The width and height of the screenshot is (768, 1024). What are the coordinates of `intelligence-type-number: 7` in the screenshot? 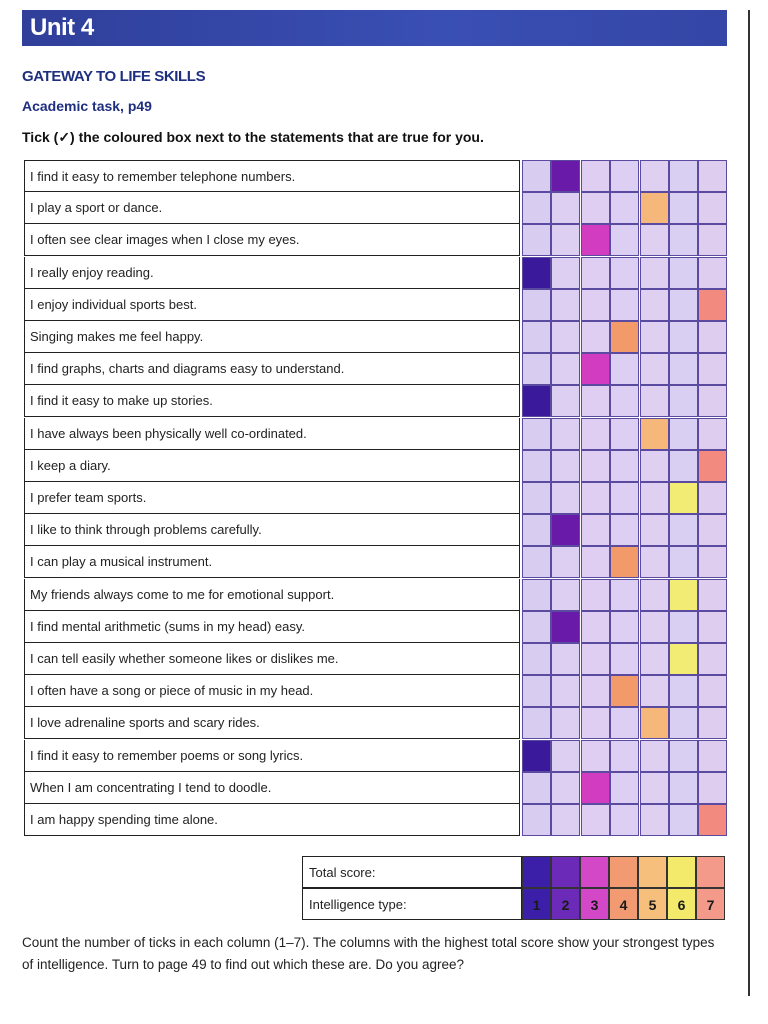 It's located at (710, 904).